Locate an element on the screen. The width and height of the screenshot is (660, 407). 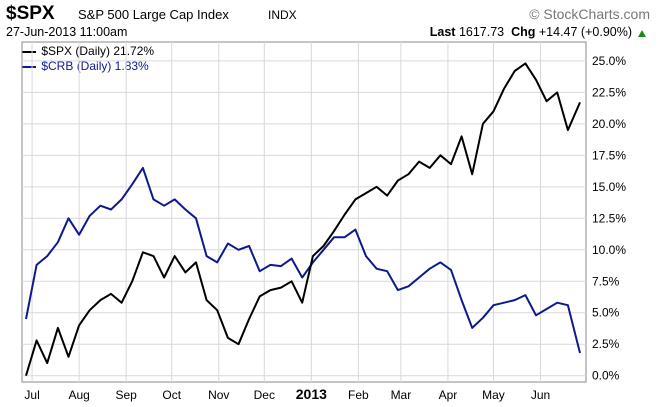
x-tick-labels: Jul Aug Sep Oct Nov Dec 2013 Feb Mar Apr May Jun is located at coordinates (287, 394).